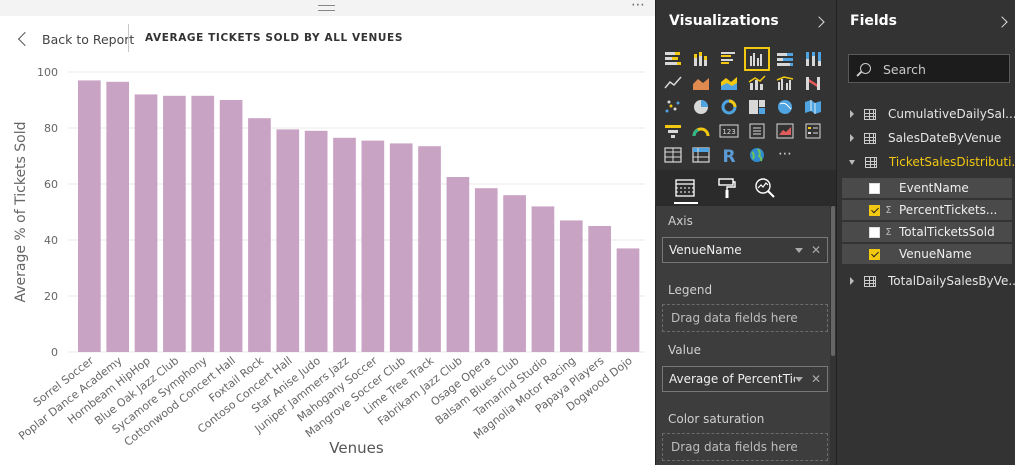 Image resolution: width=1015 pixels, height=465 pixels. Describe the element at coordinates (326, 8) in the screenshot. I see `drag-handle-icon` at that location.